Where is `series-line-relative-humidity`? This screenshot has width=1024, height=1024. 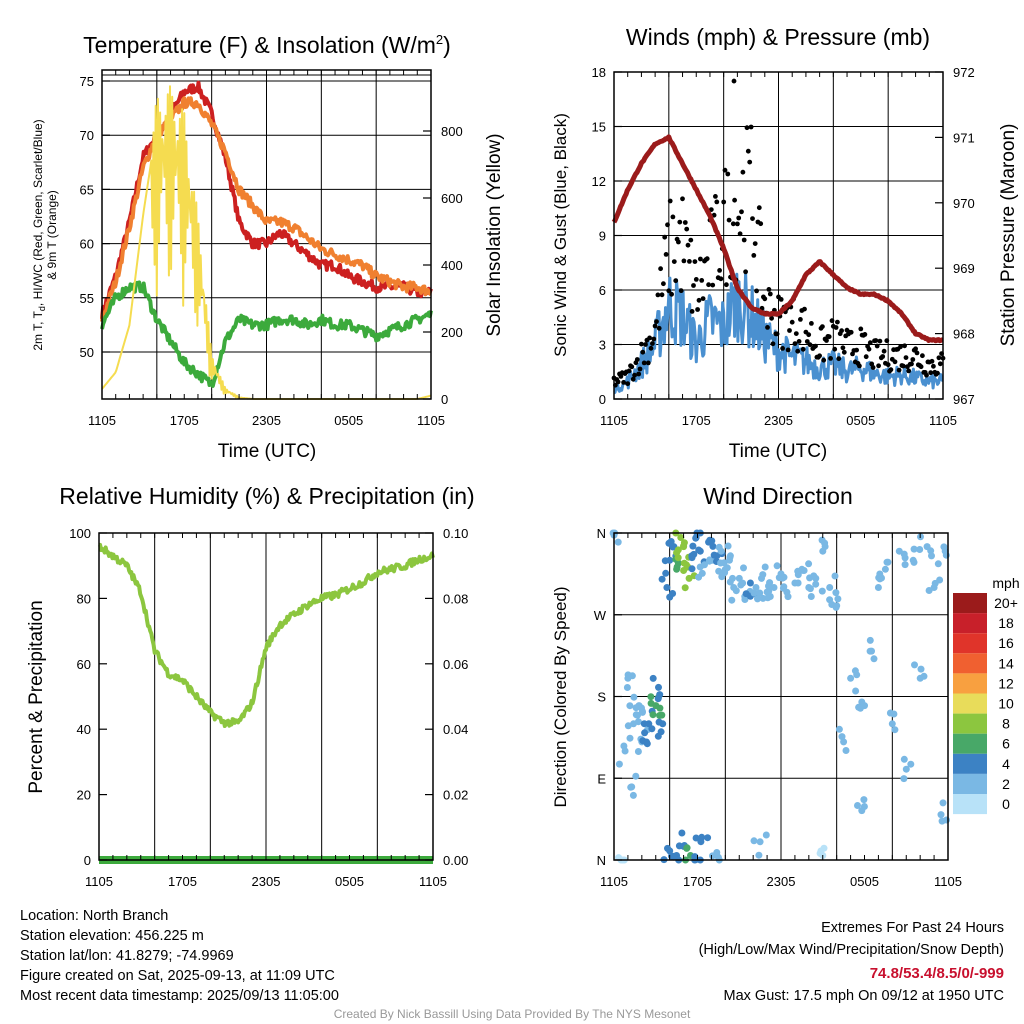 series-line-relative-humidity is located at coordinates (266, 635).